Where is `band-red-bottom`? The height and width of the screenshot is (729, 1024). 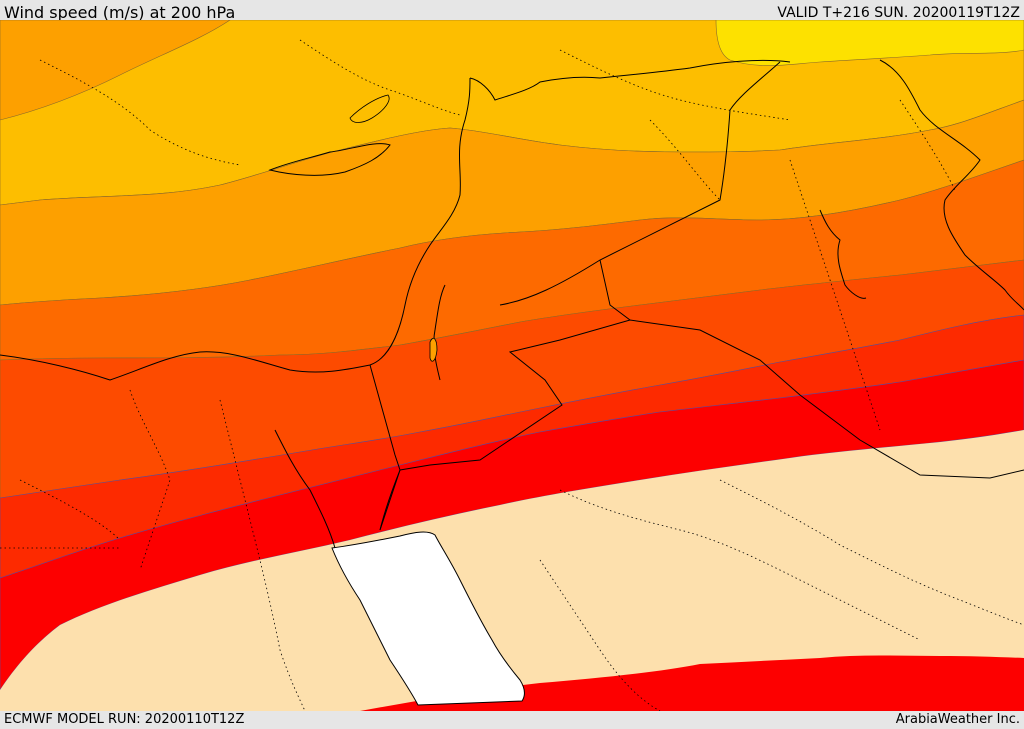
band-red-bottom is located at coordinates (692, 683).